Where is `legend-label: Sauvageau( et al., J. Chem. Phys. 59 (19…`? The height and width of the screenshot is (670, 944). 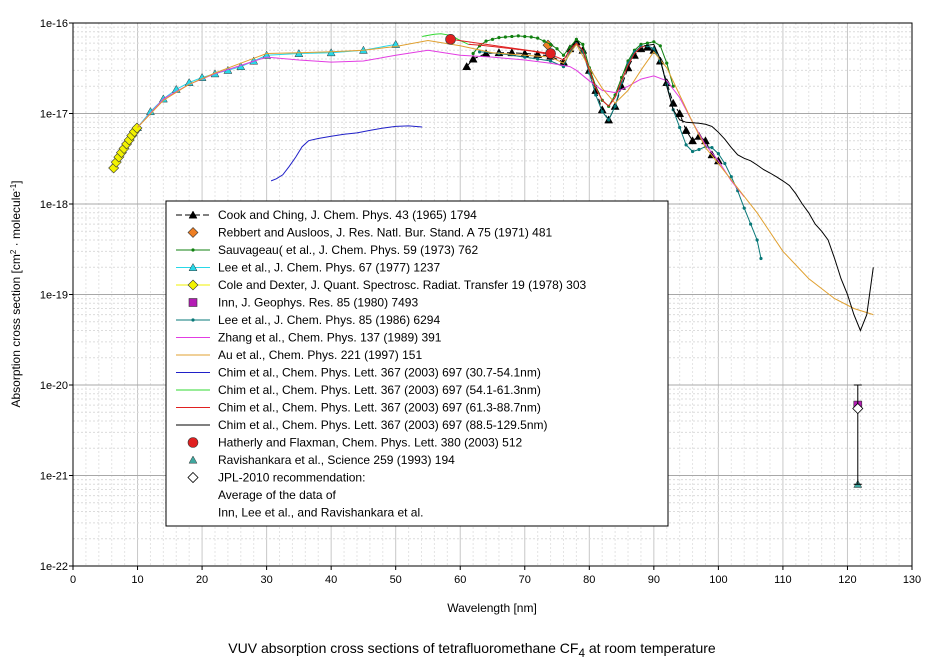
legend-label: Sauvageau( et al., J. Chem. Phys. 59 (19… is located at coordinates (348, 250).